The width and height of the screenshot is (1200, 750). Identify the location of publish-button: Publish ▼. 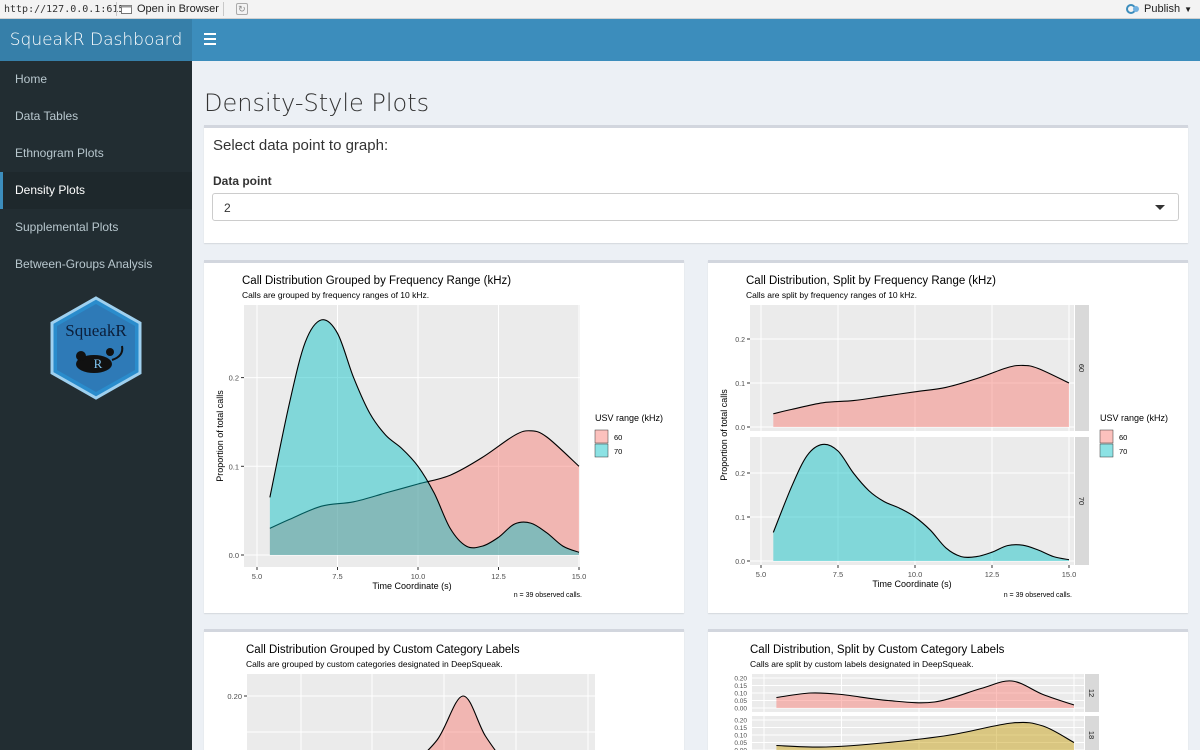
(1159, 9).